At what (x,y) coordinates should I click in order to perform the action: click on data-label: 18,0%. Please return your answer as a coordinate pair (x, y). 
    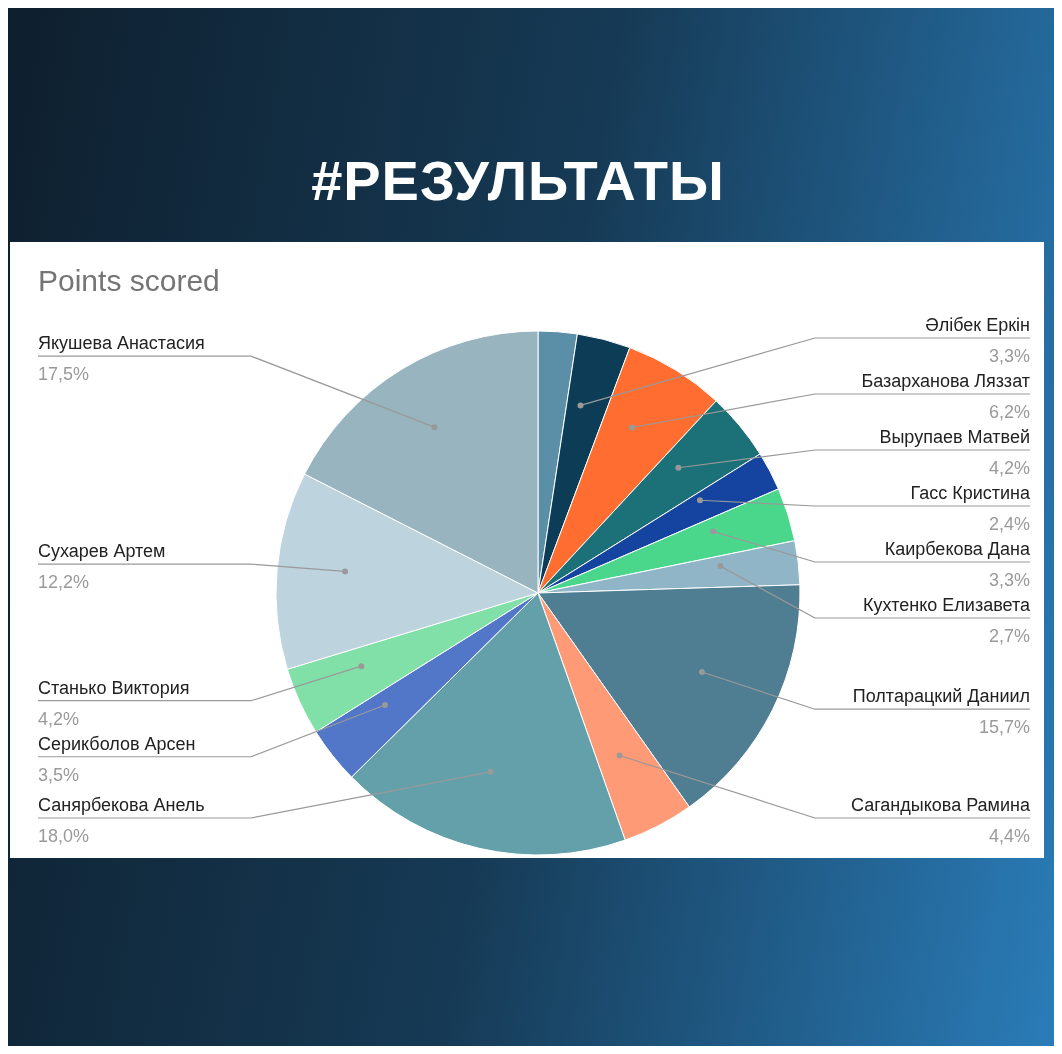
    Looking at the image, I should click on (64, 836).